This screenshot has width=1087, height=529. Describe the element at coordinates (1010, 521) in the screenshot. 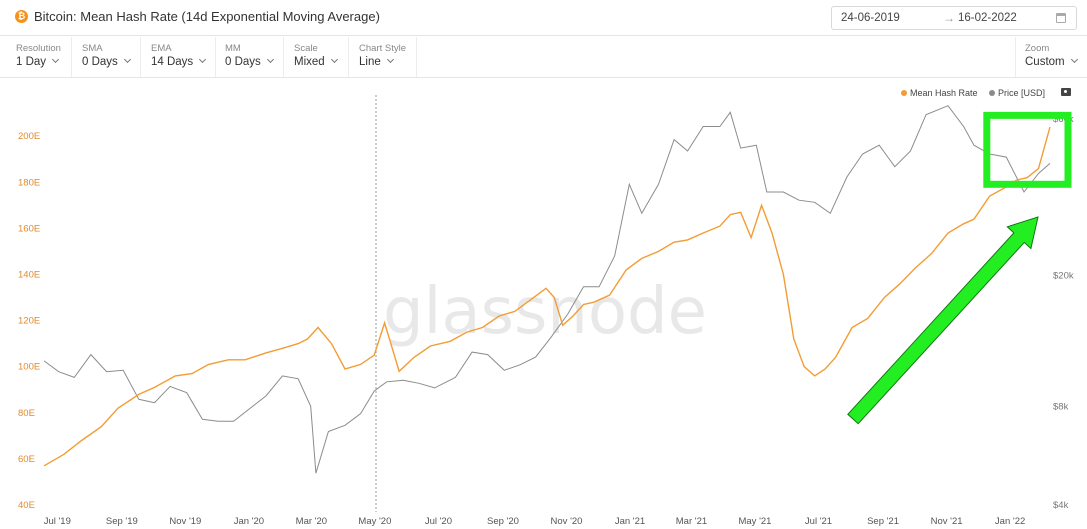

I see `x-axis-tick-label: Jan '22` at that location.